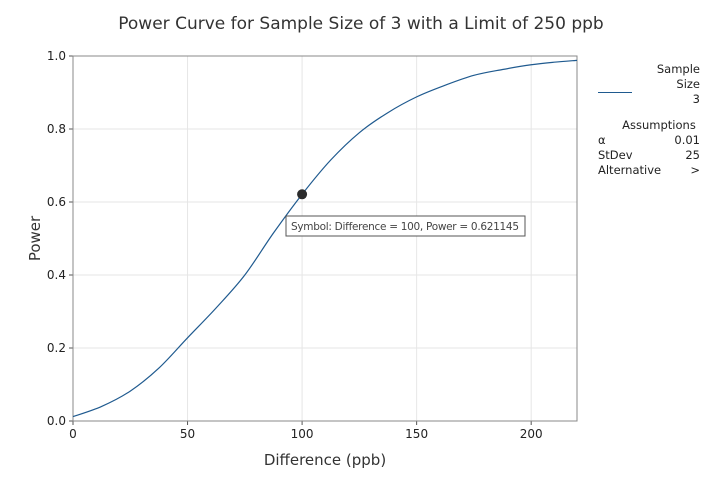 The image size is (722, 482). I want to click on assumption-alpha: α 0.01, so click(649, 140).